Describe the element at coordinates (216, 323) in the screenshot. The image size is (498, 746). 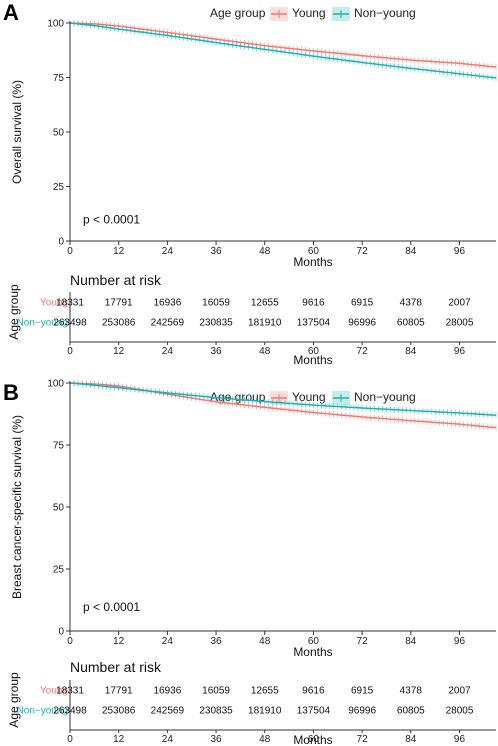
I see `risk-count-a-1-3: 230835` at that location.